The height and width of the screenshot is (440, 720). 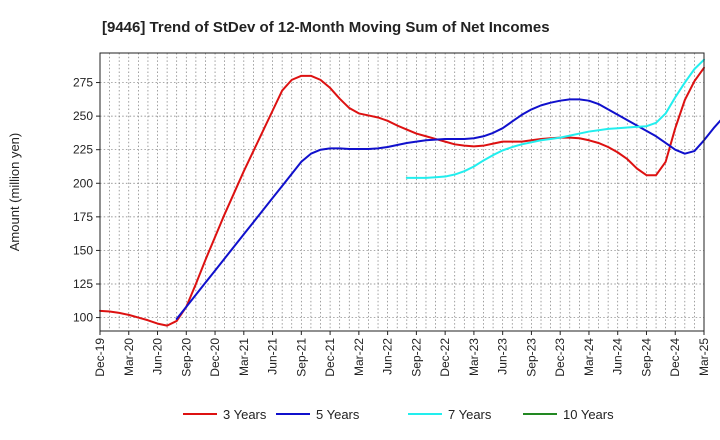 What do you see at coordinates (588, 414) in the screenshot?
I see `legend-label: 10 Years` at bounding box center [588, 414].